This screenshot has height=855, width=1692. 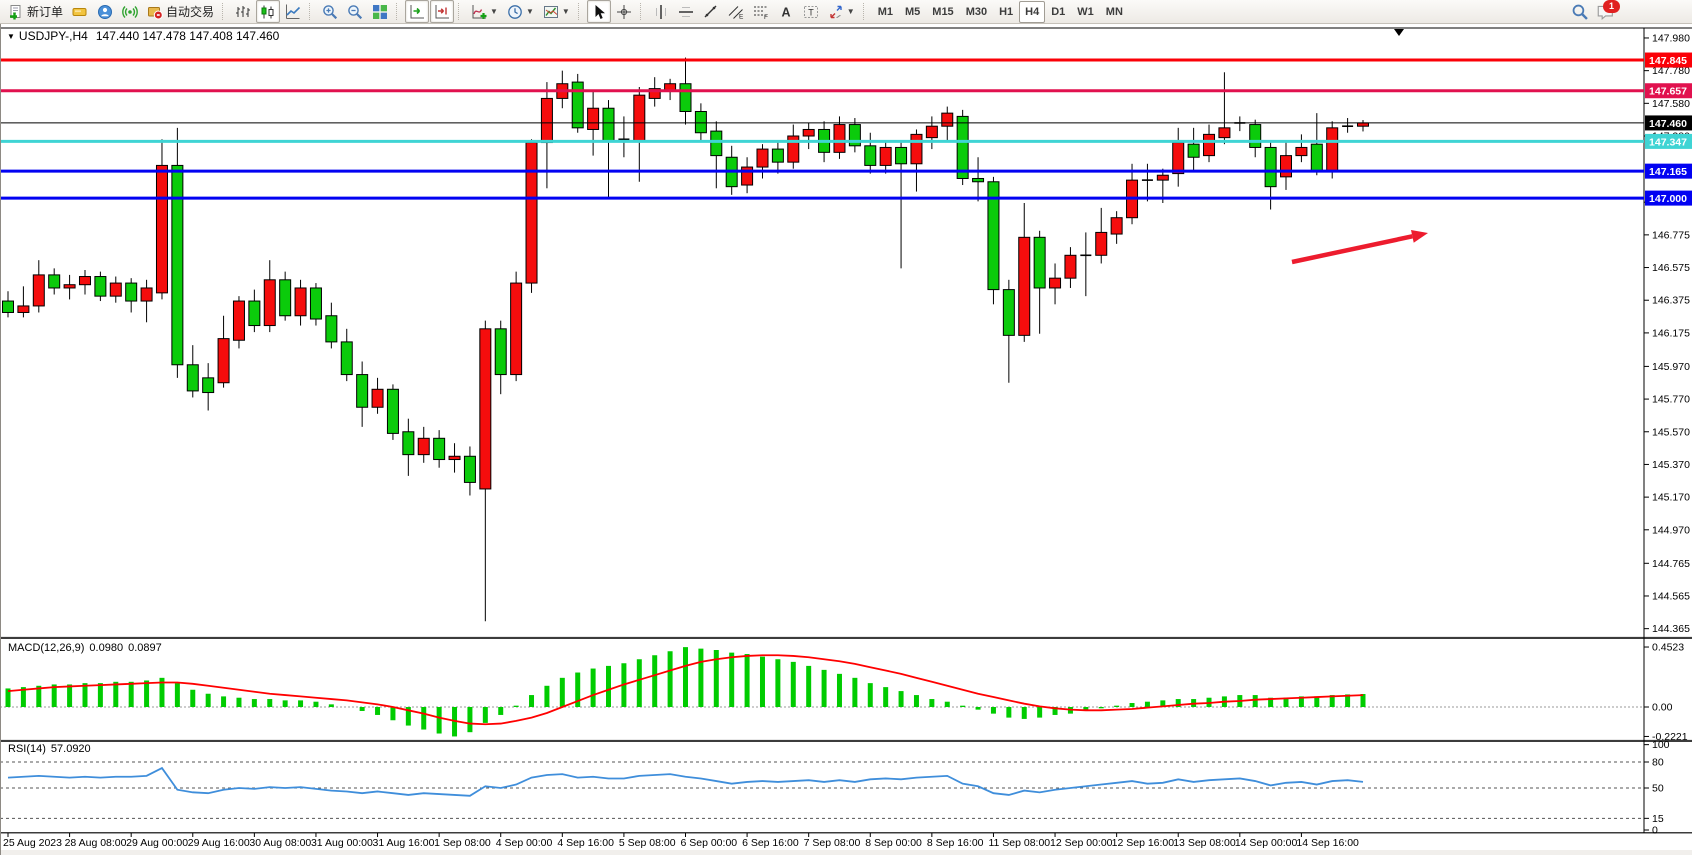 What do you see at coordinates (1266, 843) in the screenshot?
I see `time-tick-label: 14 Sep 00:00` at bounding box center [1266, 843].